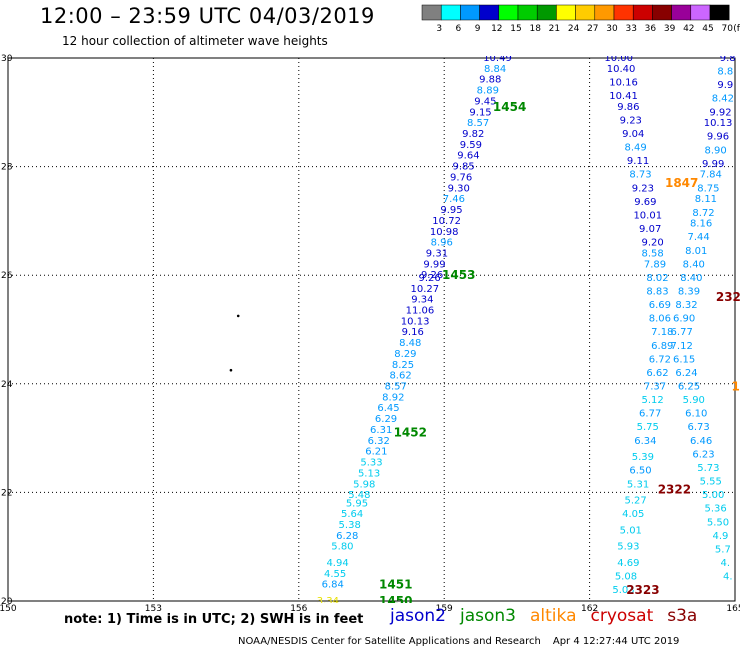 The width and height of the screenshot is (740, 650). I want to click on wave-height-value: 9.30, so click(459, 188).